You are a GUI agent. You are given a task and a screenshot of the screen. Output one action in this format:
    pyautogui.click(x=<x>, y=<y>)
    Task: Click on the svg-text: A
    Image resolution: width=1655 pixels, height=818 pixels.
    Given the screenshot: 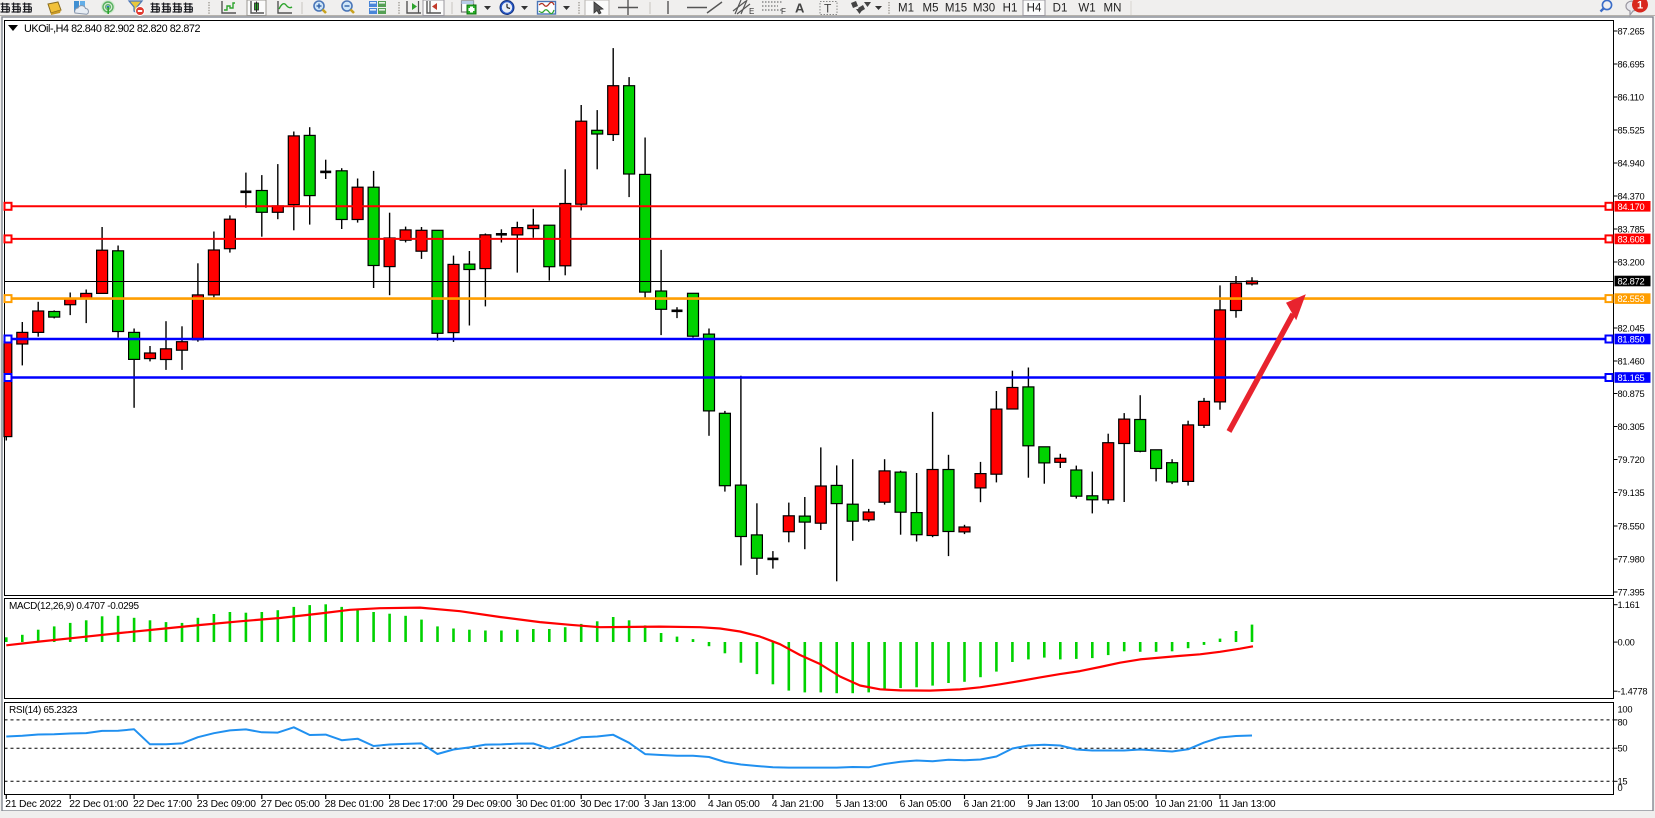 What is the action you would take?
    pyautogui.click(x=800, y=8)
    